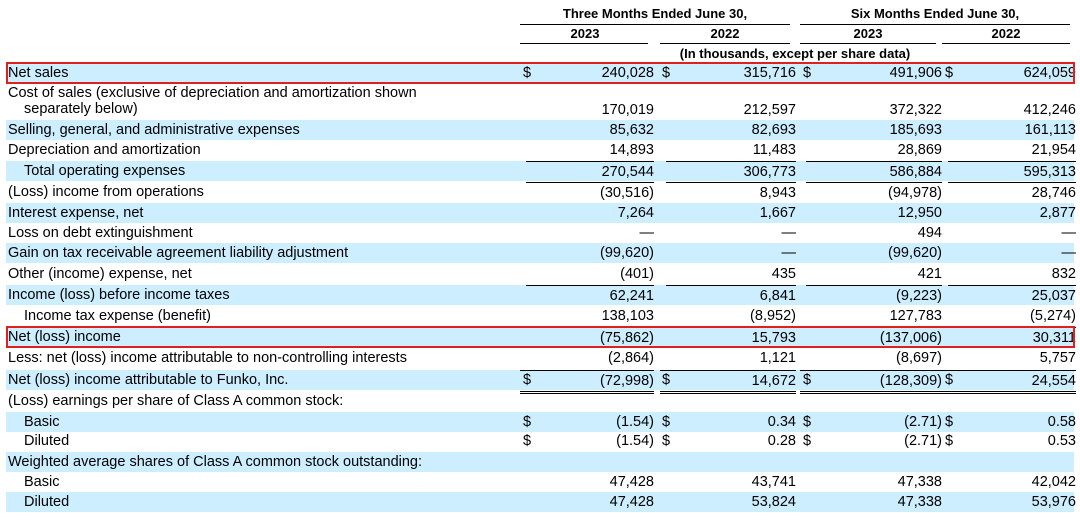 The height and width of the screenshot is (521, 1080). What do you see at coordinates (915, 110) in the screenshot?
I see `value-cell: 372,322` at bounding box center [915, 110].